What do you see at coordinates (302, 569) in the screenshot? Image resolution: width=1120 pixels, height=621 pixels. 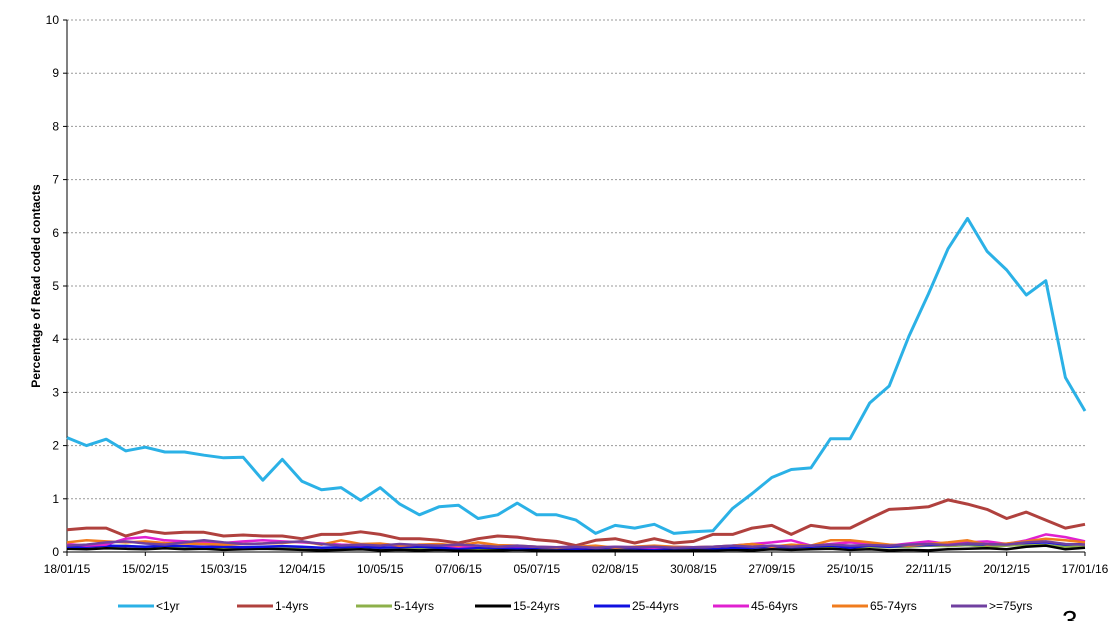 I see `x-tick-label: 12/04/15` at bounding box center [302, 569].